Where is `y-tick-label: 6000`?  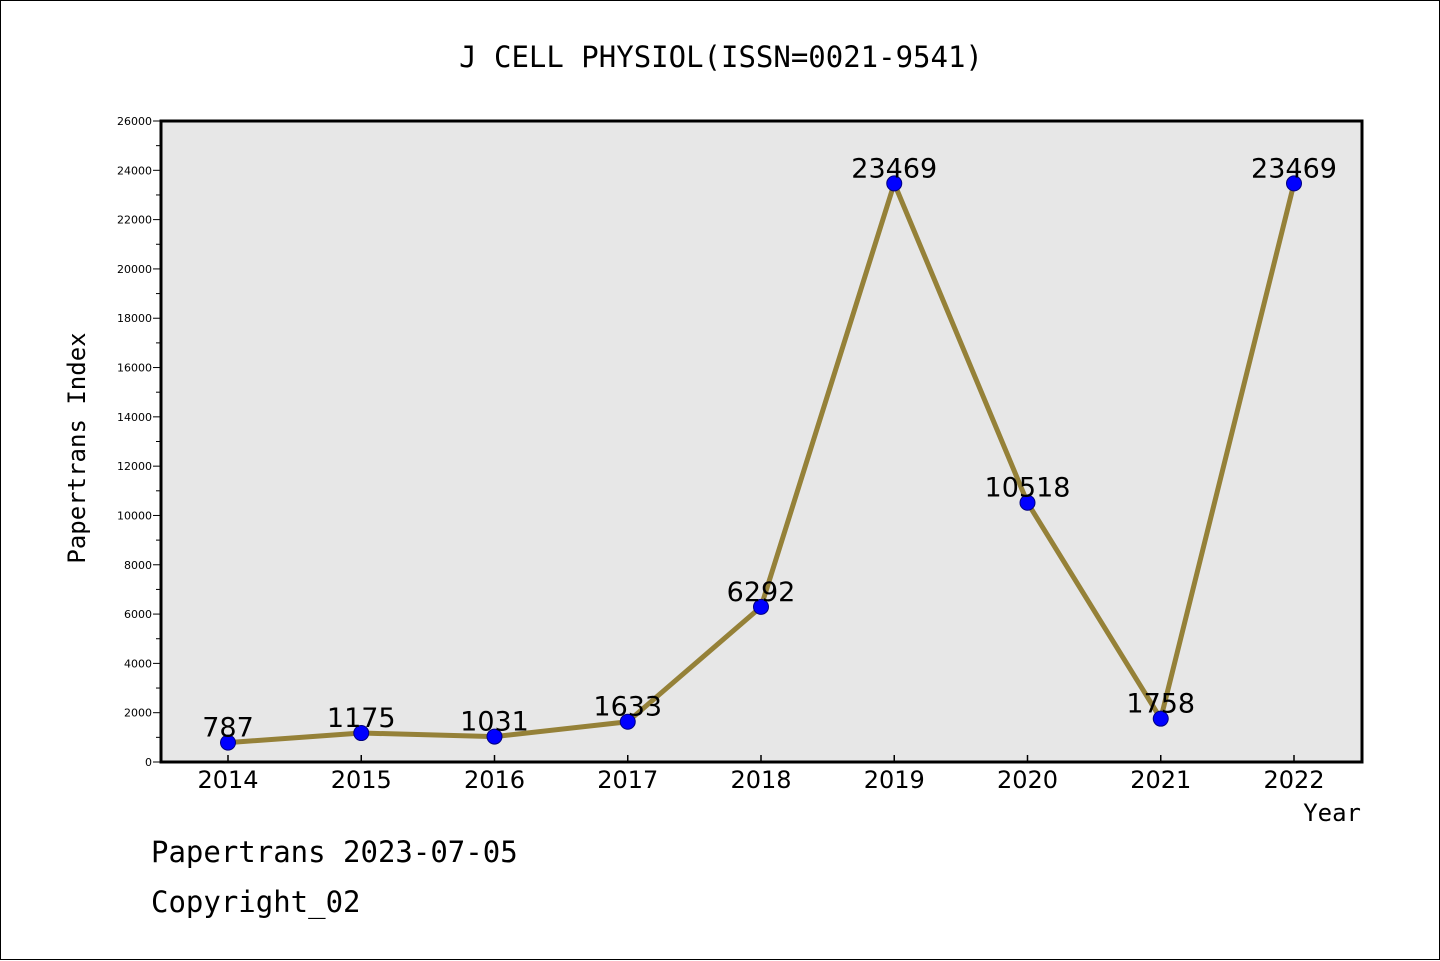 y-tick-label: 6000 is located at coordinates (138, 614).